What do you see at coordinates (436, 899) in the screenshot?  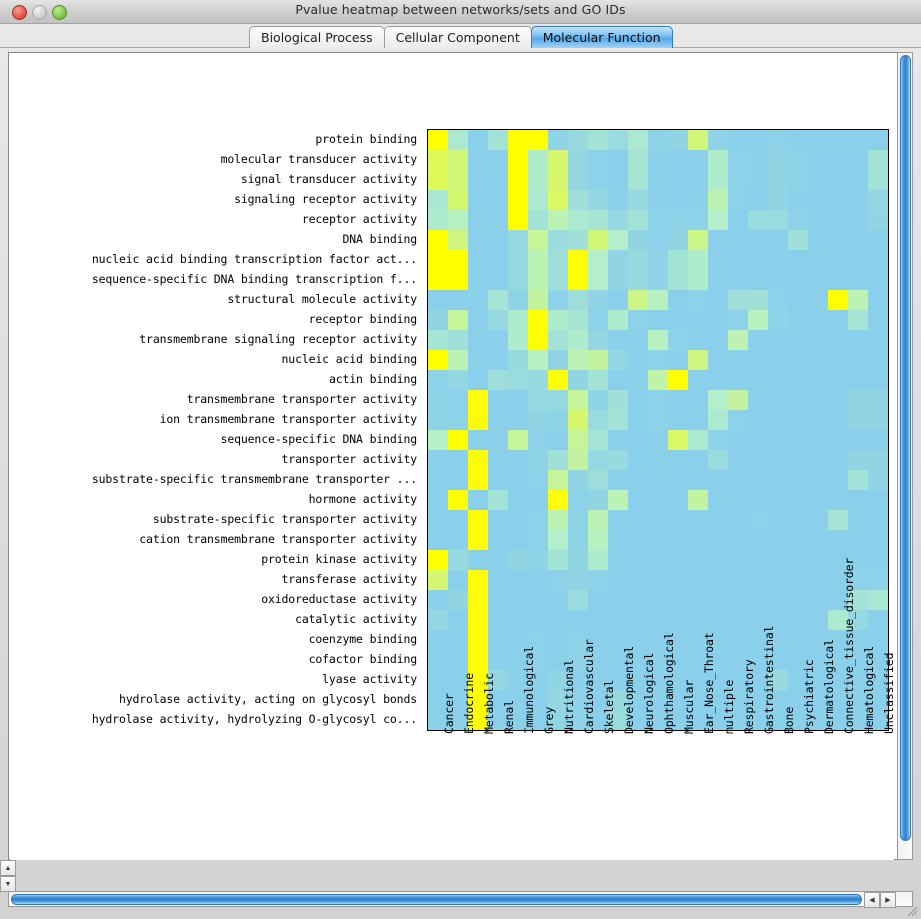 I see `horizontal-scrollbar-thumb` at bounding box center [436, 899].